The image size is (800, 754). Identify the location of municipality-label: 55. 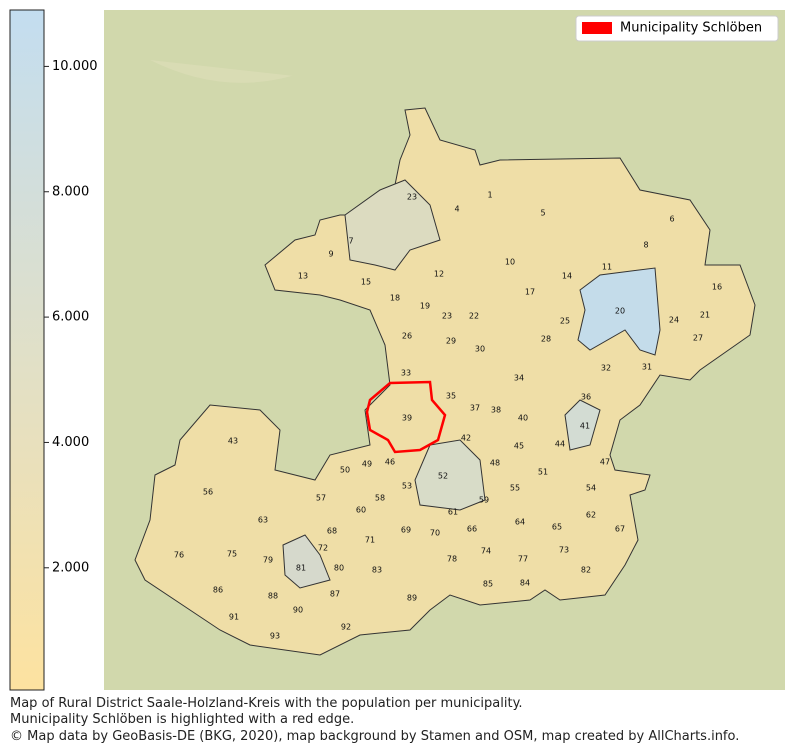
(515, 488).